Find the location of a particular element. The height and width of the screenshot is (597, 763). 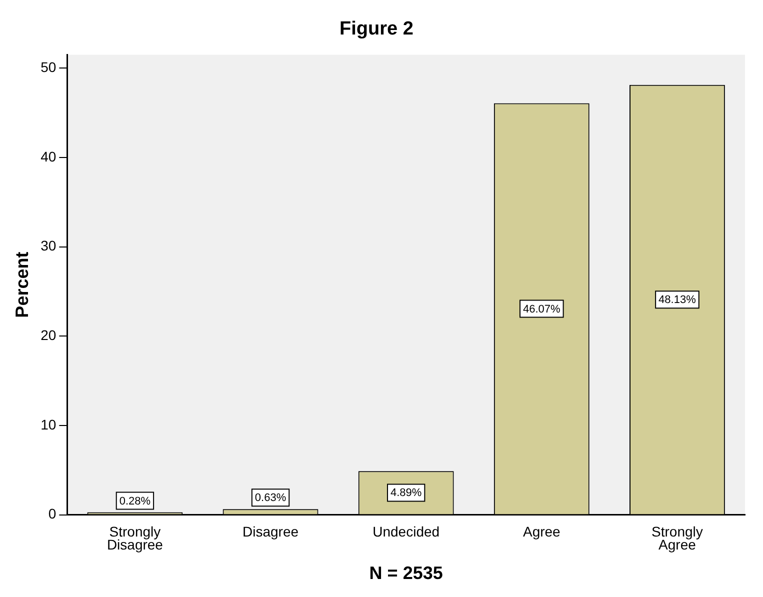

data-label: 0.63% is located at coordinates (270, 498).